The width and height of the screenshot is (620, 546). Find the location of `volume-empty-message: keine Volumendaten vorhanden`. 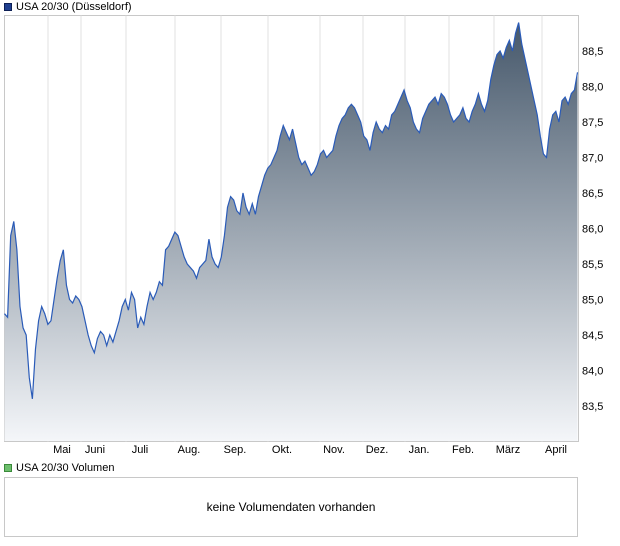

volume-empty-message: keine Volumendaten vorhanden is located at coordinates (291, 507).